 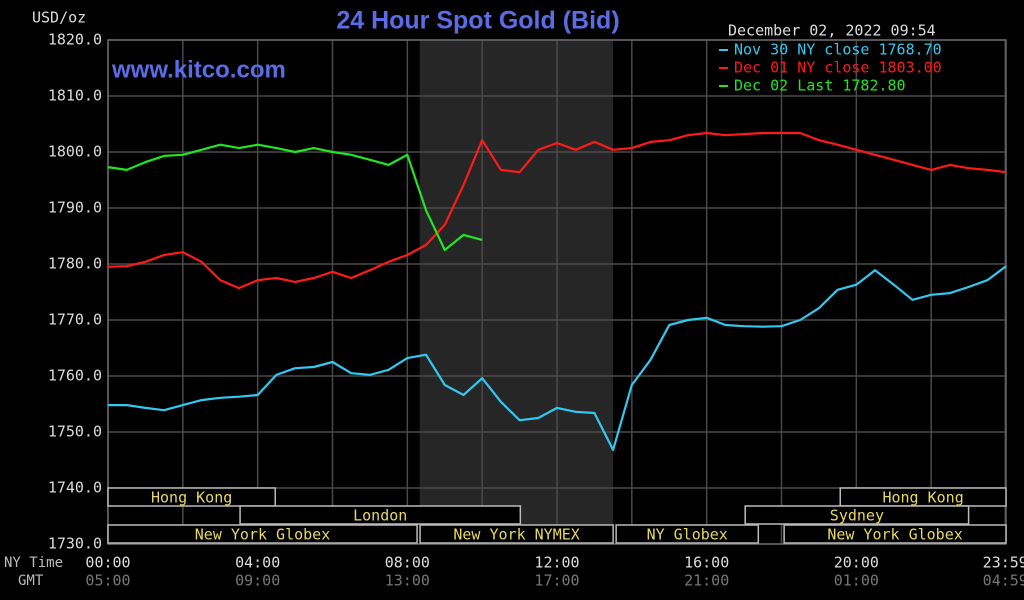 I want to click on x2-tick-label: 13:00, so click(x=407, y=581).